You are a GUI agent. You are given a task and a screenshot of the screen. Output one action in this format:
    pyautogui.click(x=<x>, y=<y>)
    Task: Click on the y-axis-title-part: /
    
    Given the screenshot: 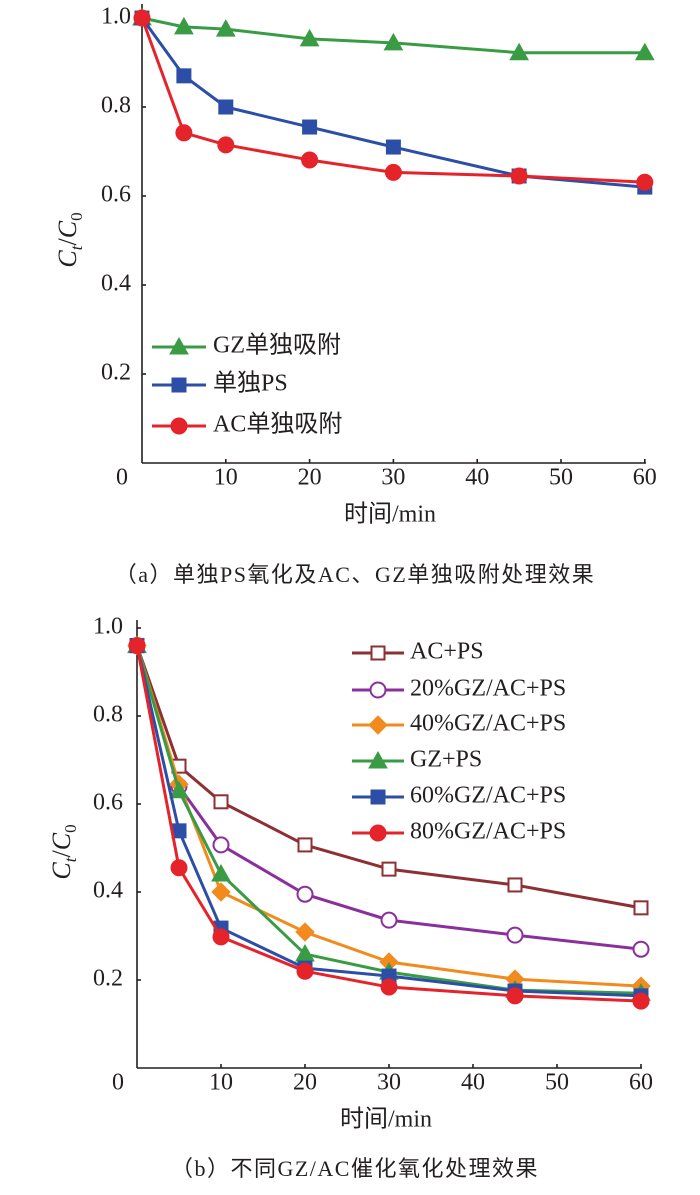 What is the action you would take?
    pyautogui.click(x=61, y=854)
    